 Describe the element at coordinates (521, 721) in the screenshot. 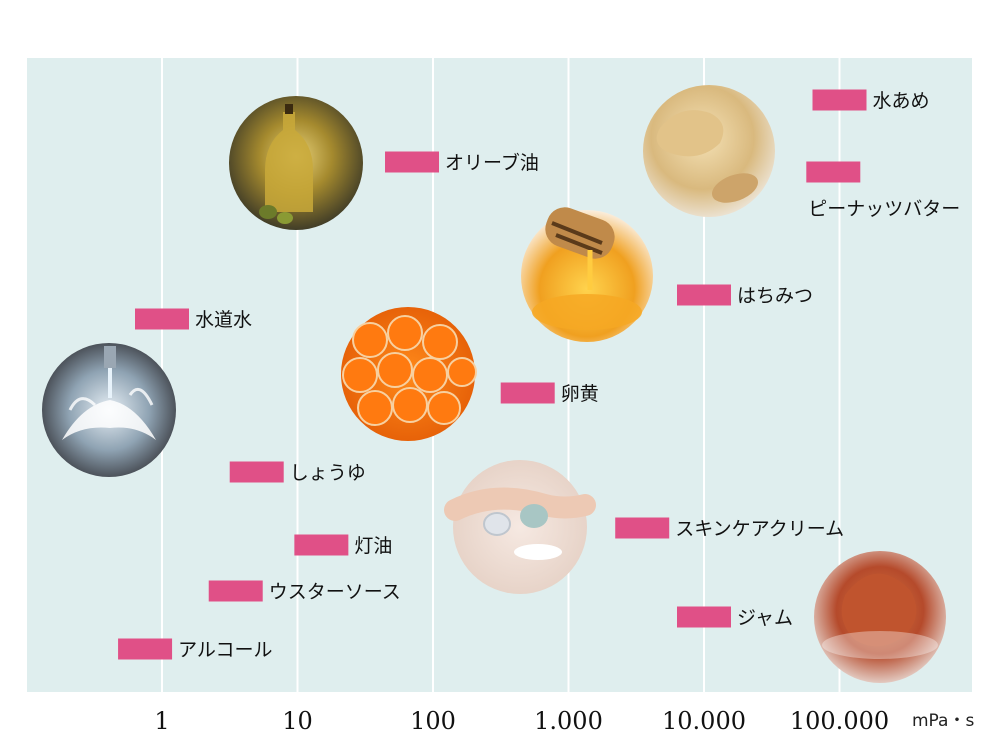

I see `x-axis-ticks: 1 10 100 1.000 10.000 100.000` at that location.